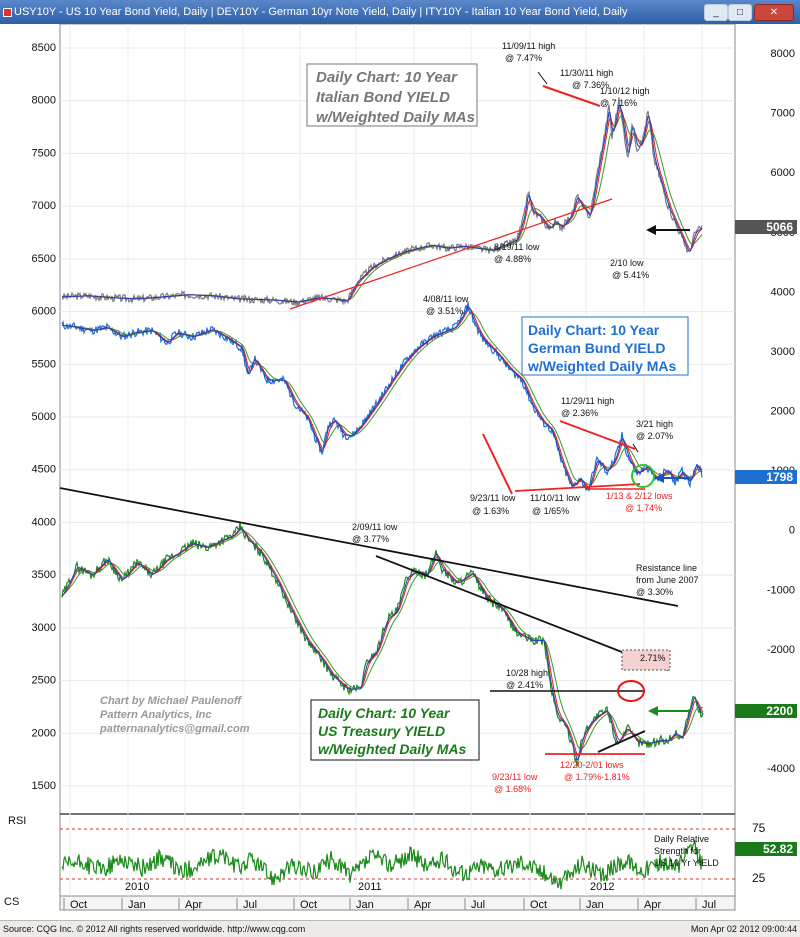  What do you see at coordinates (602, 887) in the screenshot?
I see `year-label: 2012` at bounding box center [602, 887].